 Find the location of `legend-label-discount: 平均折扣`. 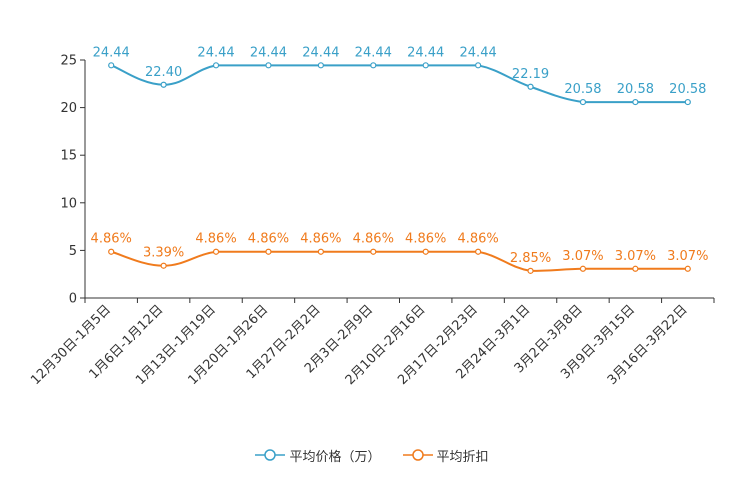

legend-label-discount: 平均折扣 is located at coordinates (462, 457).